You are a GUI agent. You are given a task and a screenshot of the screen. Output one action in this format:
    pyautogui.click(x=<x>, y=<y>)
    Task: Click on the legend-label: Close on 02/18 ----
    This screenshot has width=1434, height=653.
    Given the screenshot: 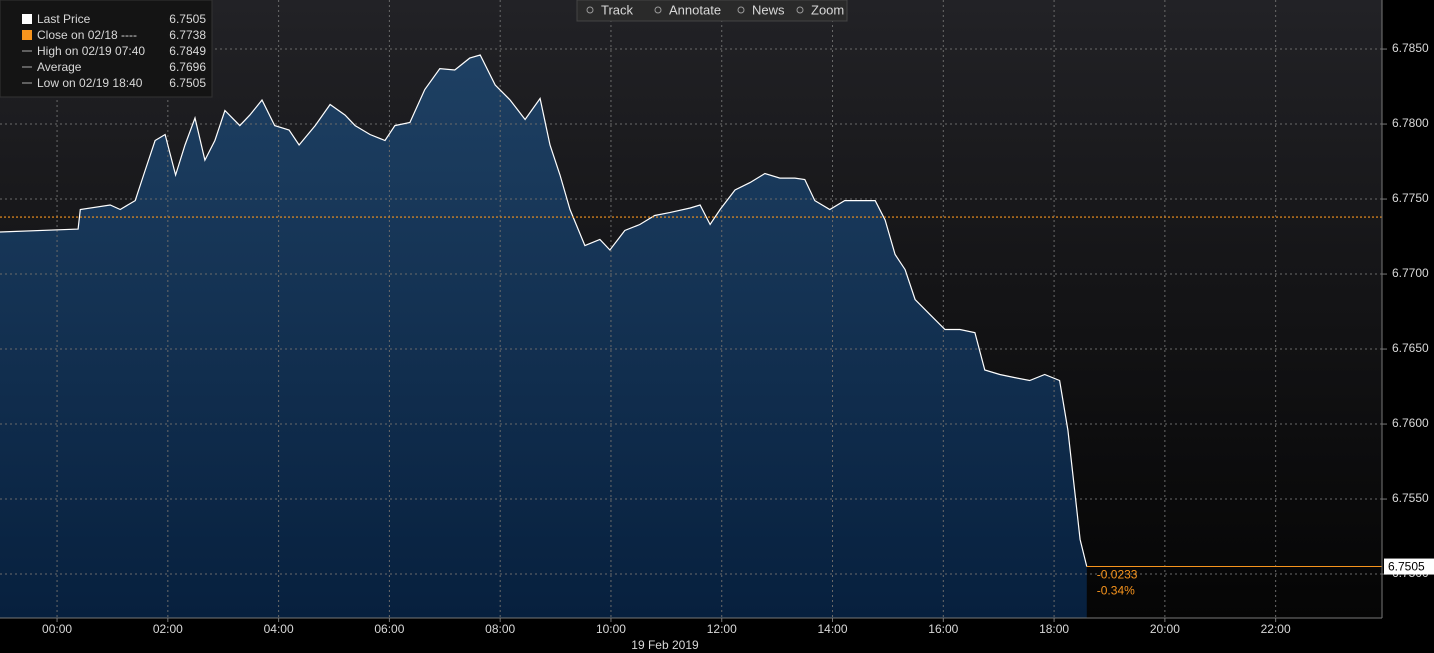 What is the action you would take?
    pyautogui.click(x=87, y=35)
    